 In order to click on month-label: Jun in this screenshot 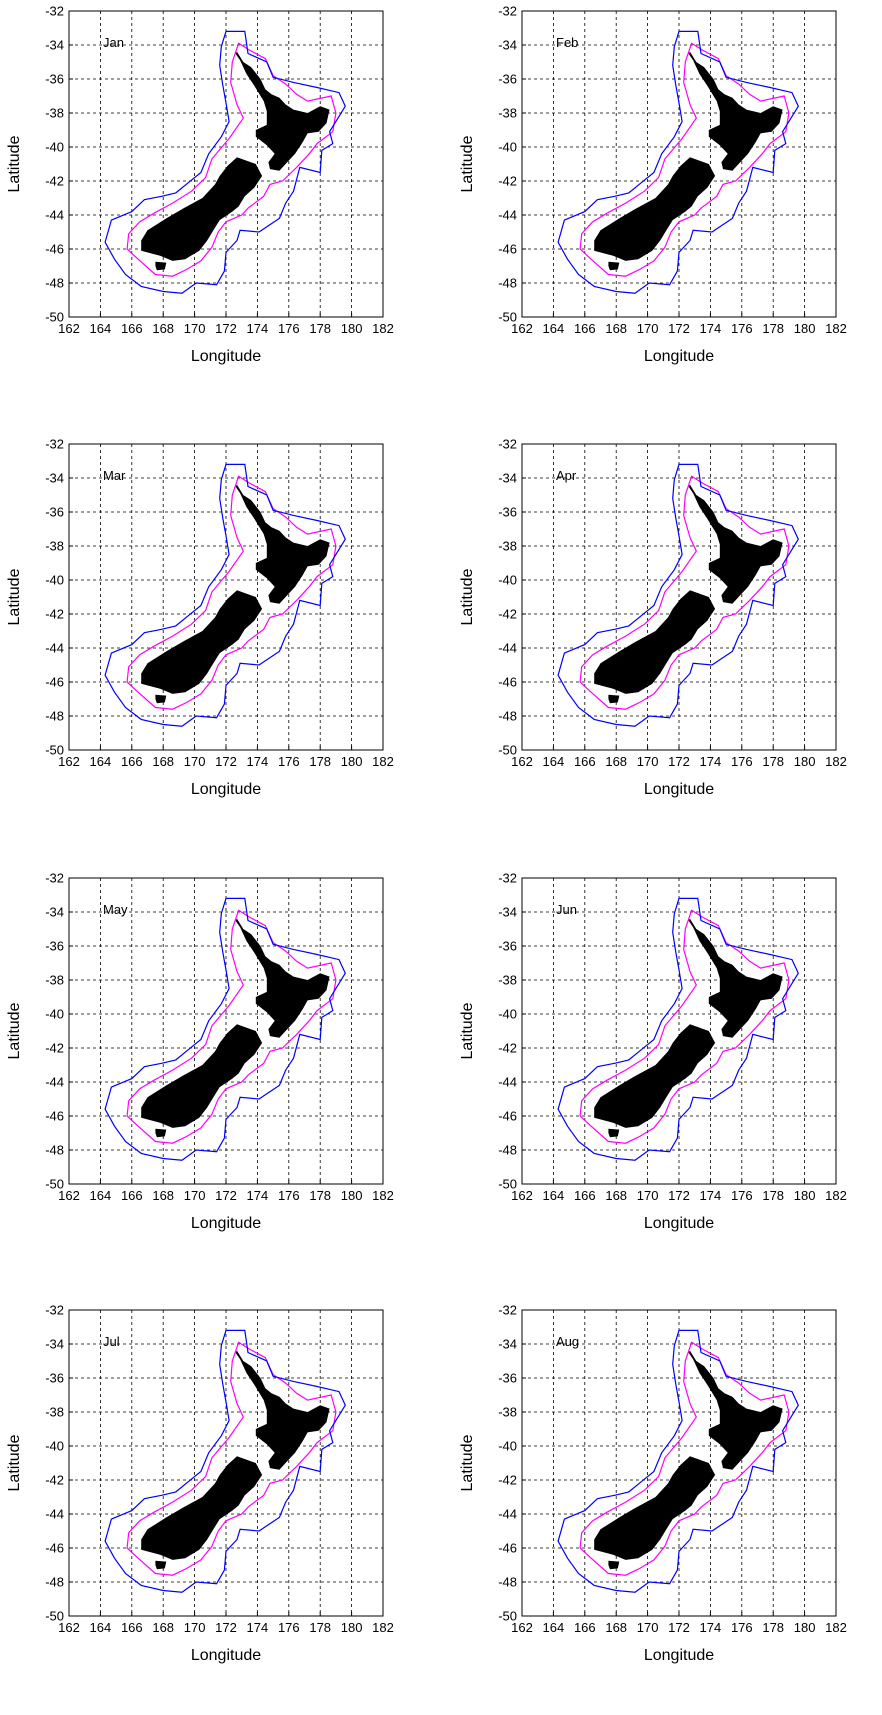, I will do `click(566, 909)`.